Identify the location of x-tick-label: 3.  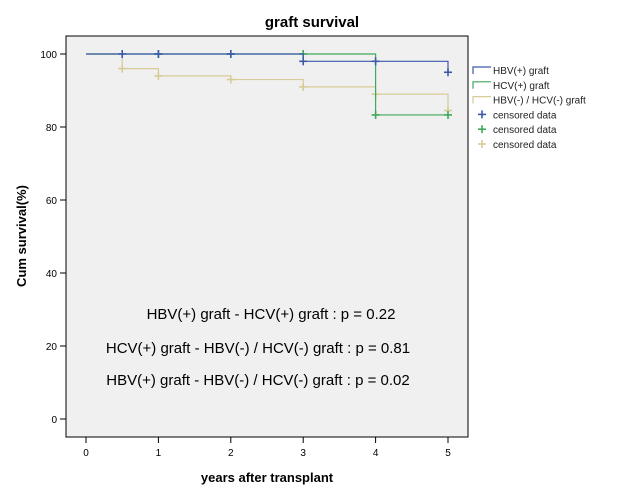
(303, 453).